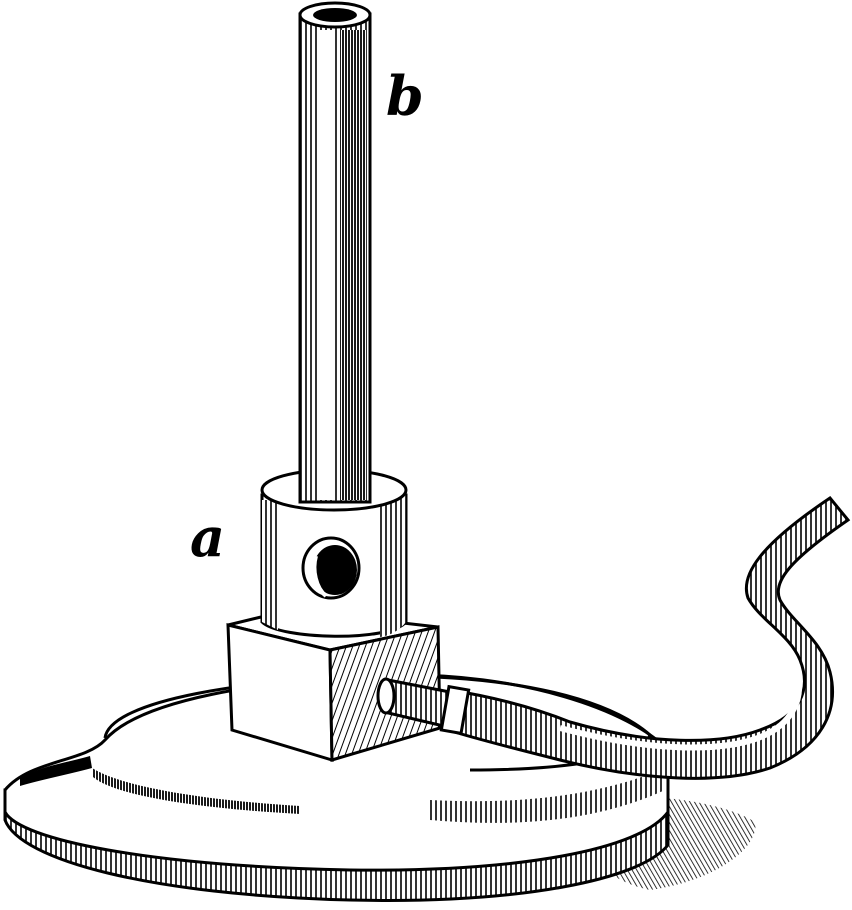  Describe the element at coordinates (335, 252) in the screenshot. I see `burner-tube` at that location.